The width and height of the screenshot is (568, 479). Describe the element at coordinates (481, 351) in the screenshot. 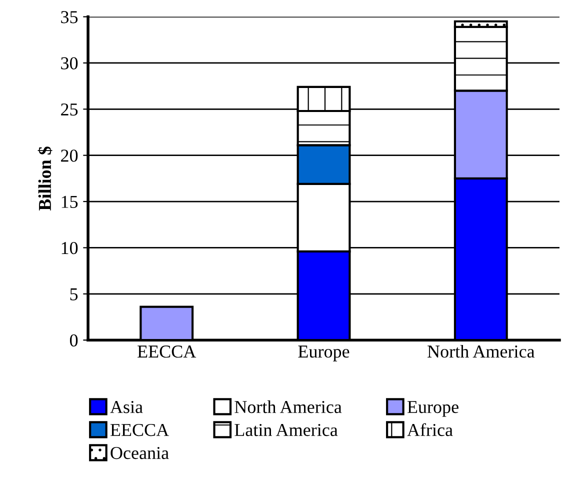

I see `x-tick-label: North America` at that location.